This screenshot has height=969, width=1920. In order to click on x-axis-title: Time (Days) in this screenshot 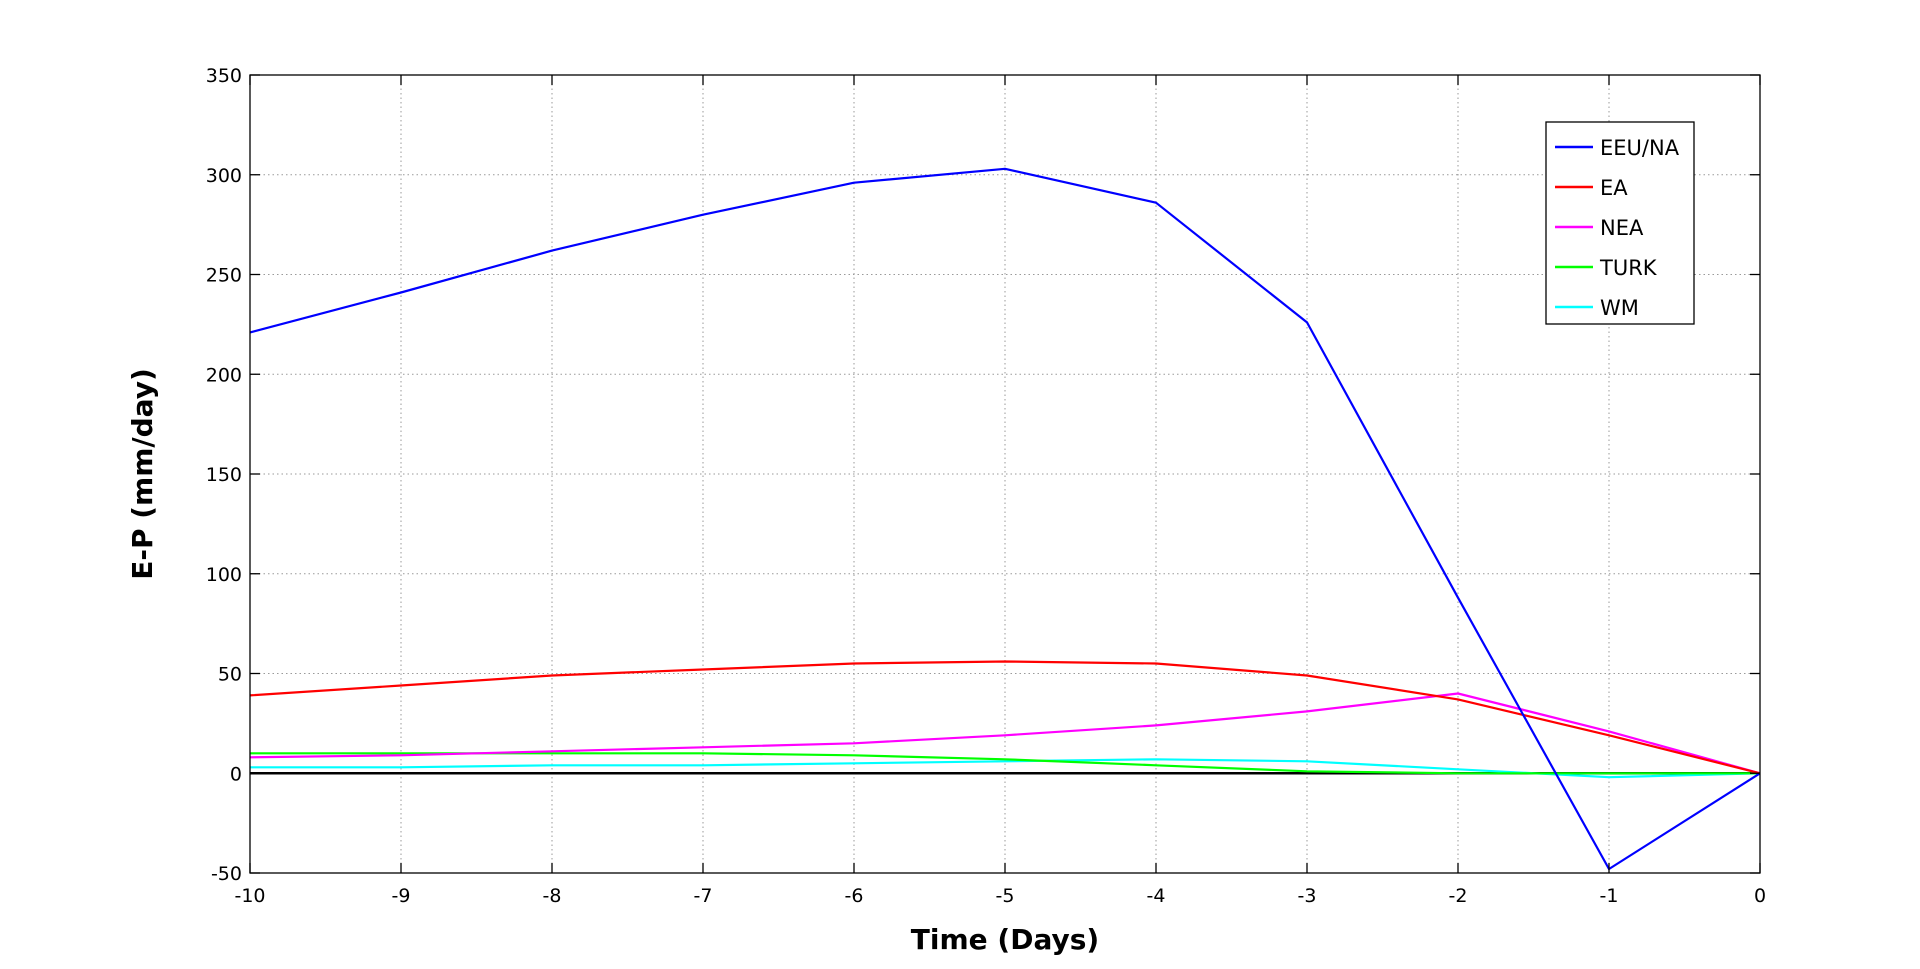, I will do `click(1005, 939)`.